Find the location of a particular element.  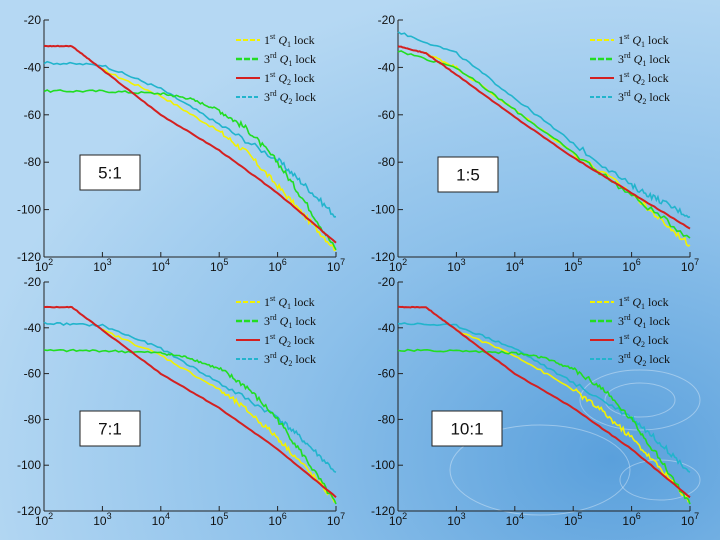

ratio-label: 7:1 is located at coordinates (110, 429).